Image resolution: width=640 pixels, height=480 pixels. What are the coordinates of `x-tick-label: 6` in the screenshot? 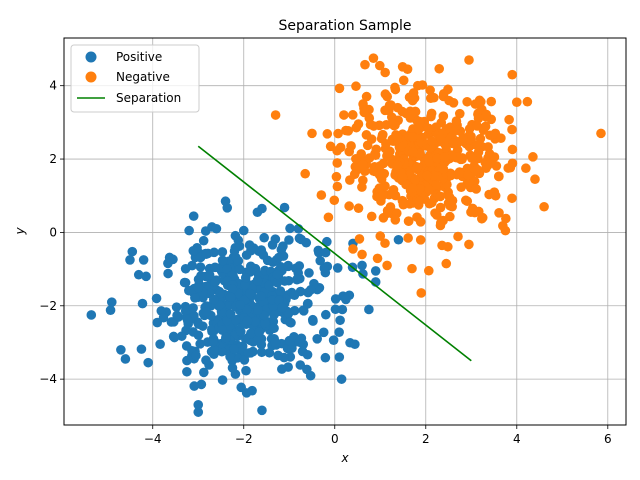 It's located at (608, 439).